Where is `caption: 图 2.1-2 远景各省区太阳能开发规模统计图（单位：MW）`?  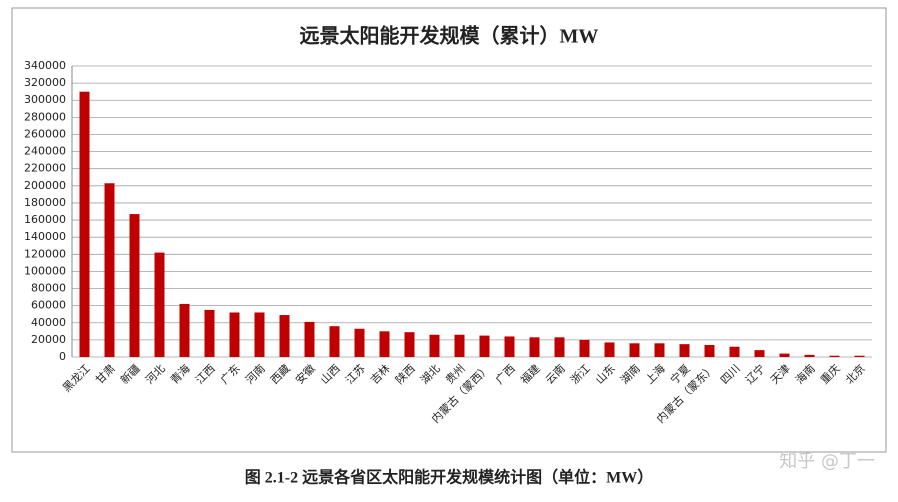
caption: 图 2.1-2 远景各省区太阳能开发规模统计图（单位：MW） is located at coordinates (449, 477).